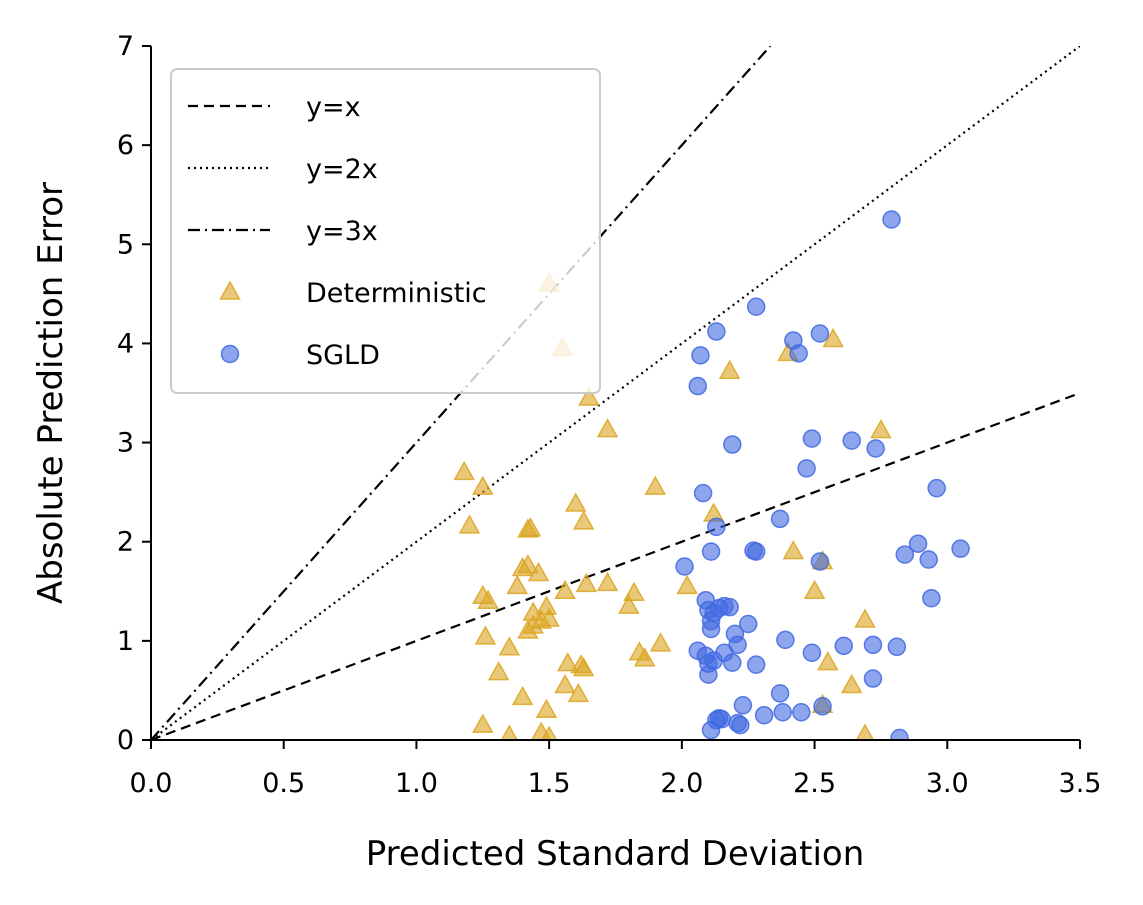 This screenshot has height=905, width=1143. Describe the element at coordinates (230, 354) in the screenshot. I see `legend-marker-sgld` at that location.